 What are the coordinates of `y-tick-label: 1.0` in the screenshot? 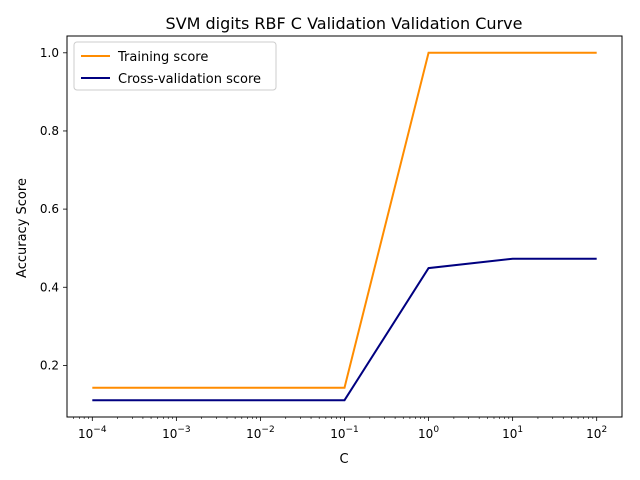 It's located at (49, 53).